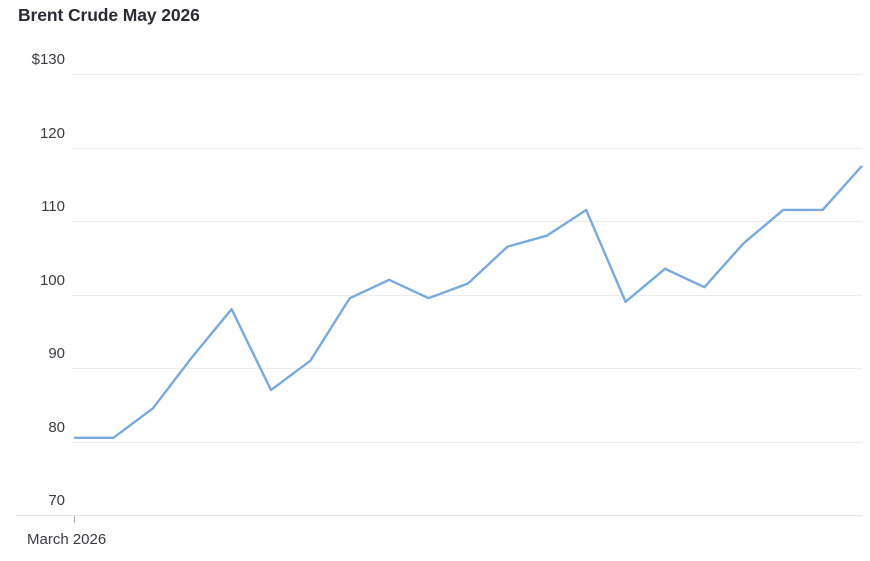  What do you see at coordinates (439, 515) in the screenshot?
I see `x-axis-line` at bounding box center [439, 515].